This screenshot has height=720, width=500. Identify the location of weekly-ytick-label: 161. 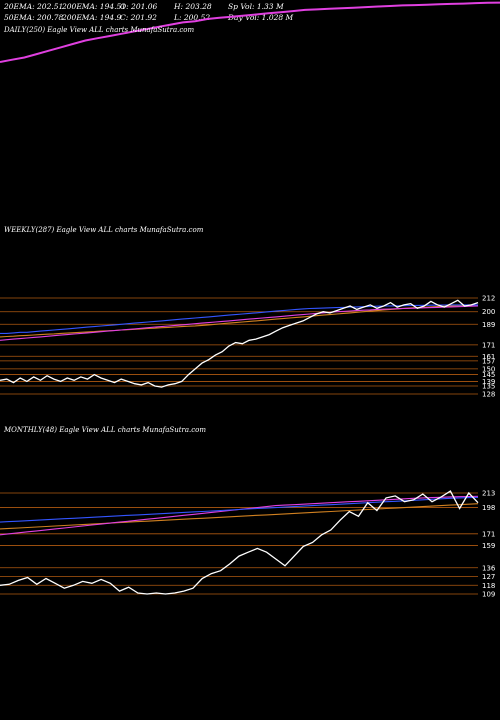
(488, 357).